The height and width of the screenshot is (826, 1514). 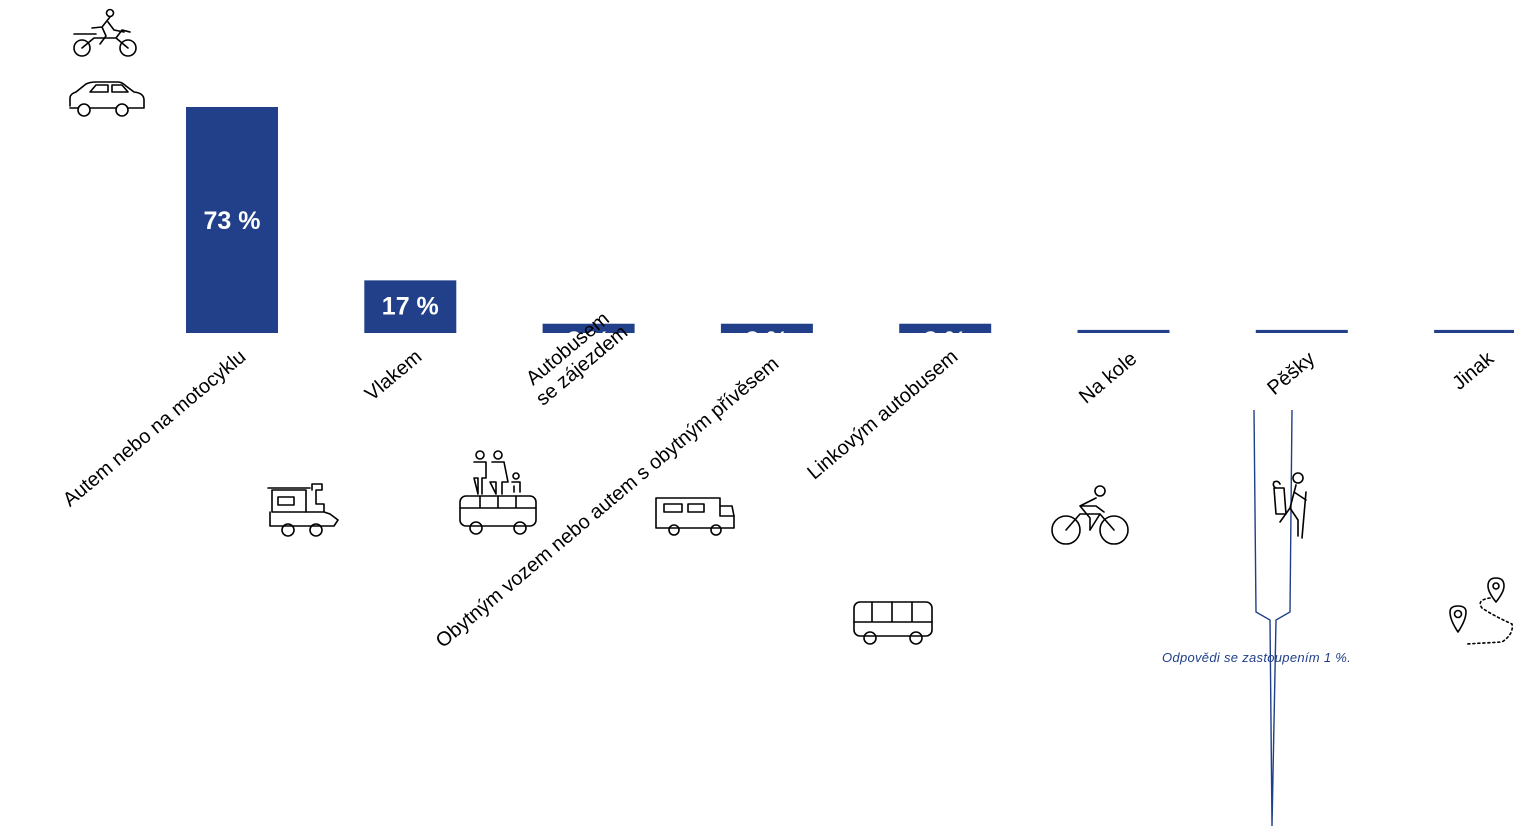 I want to click on tour-bus-icon, so click(x=498, y=492).